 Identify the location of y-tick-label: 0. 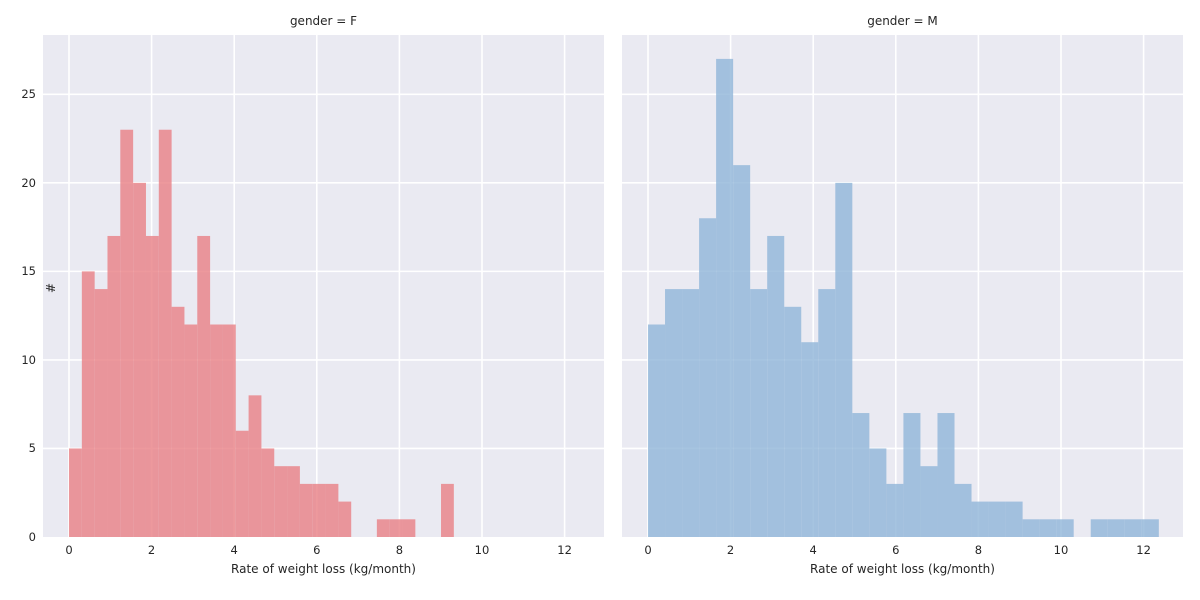
(32, 537).